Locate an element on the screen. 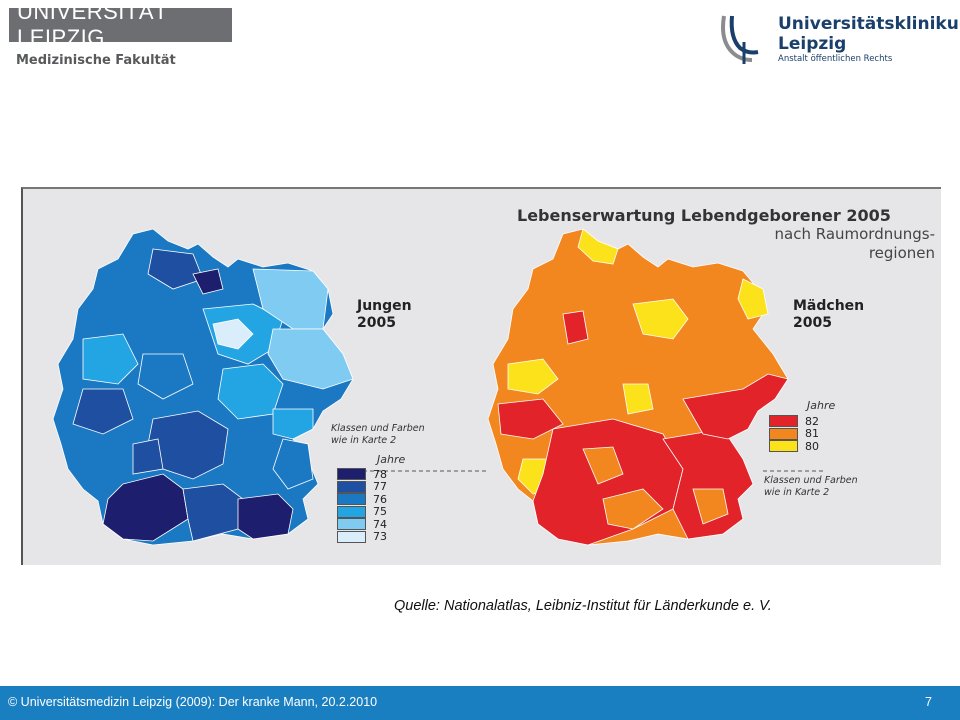  label-maedchen-title: Mädchen is located at coordinates (829, 306).